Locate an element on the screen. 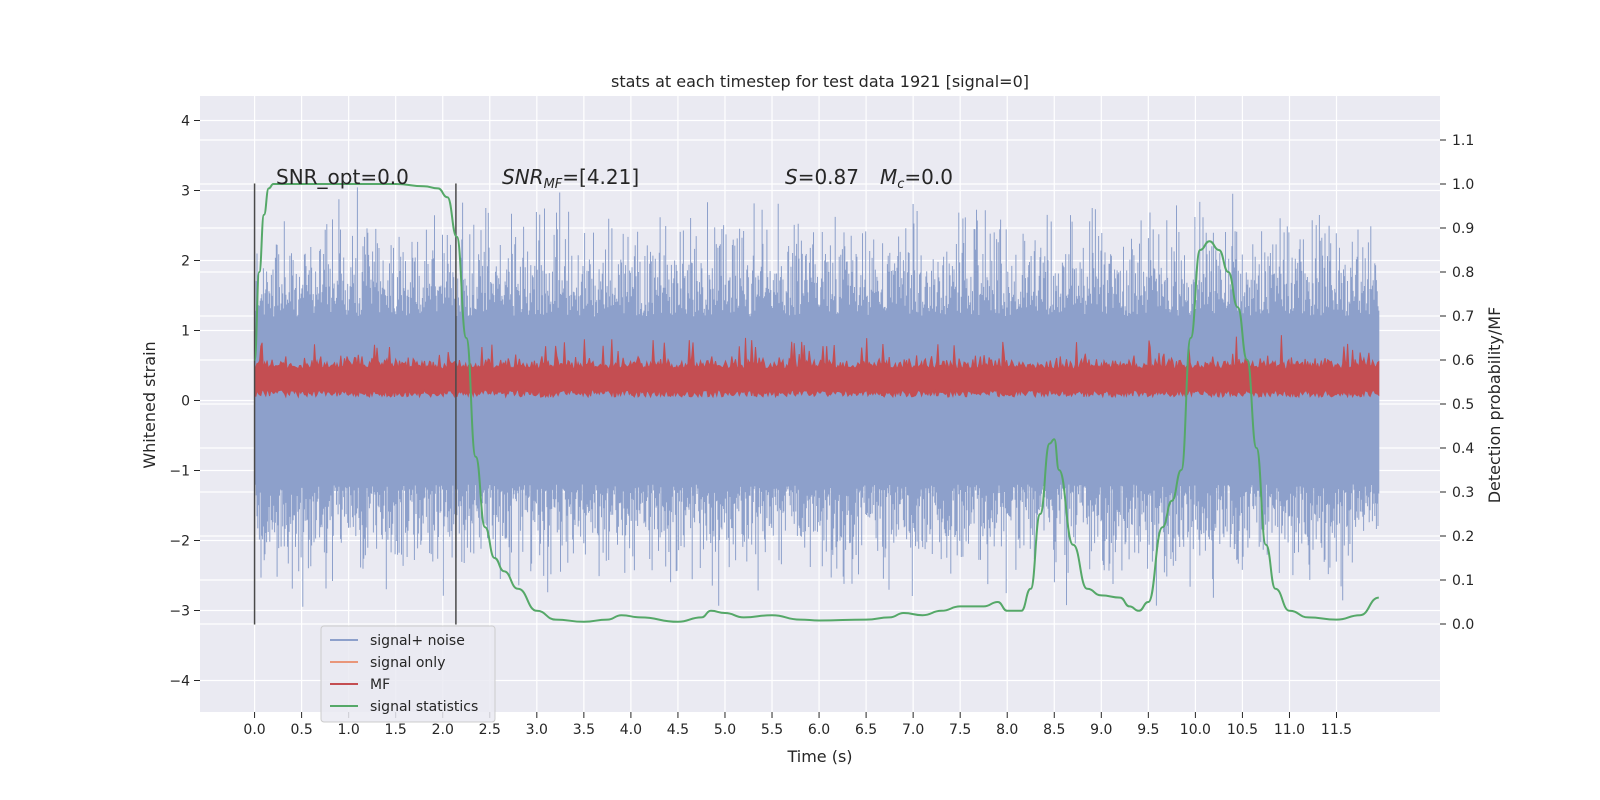 The height and width of the screenshot is (800, 1600). y-right-tick-label: 0.6 is located at coordinates (1463, 361).